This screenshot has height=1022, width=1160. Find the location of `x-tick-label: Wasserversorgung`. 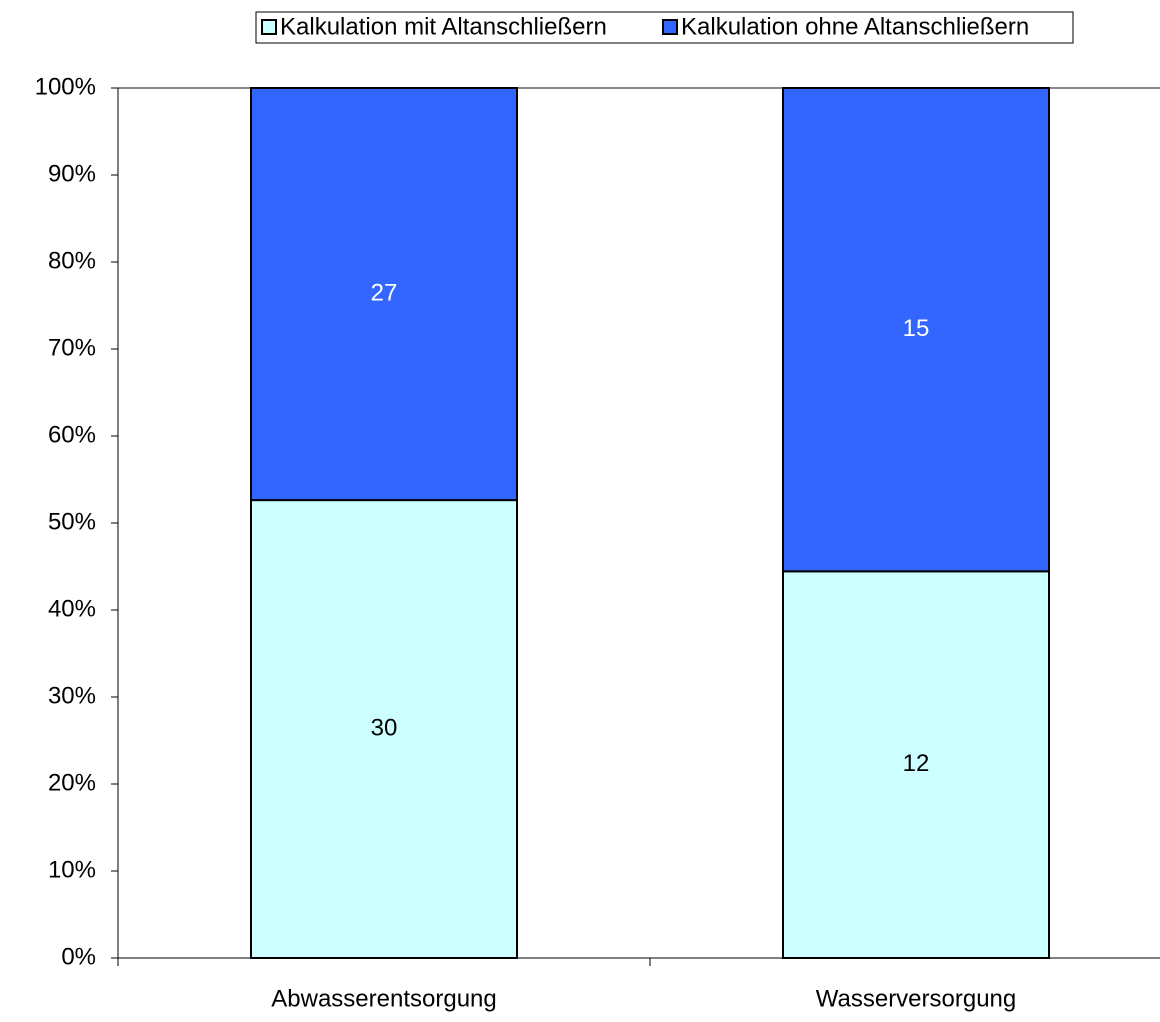

x-tick-label: Wasserversorgung is located at coordinates (916, 998).